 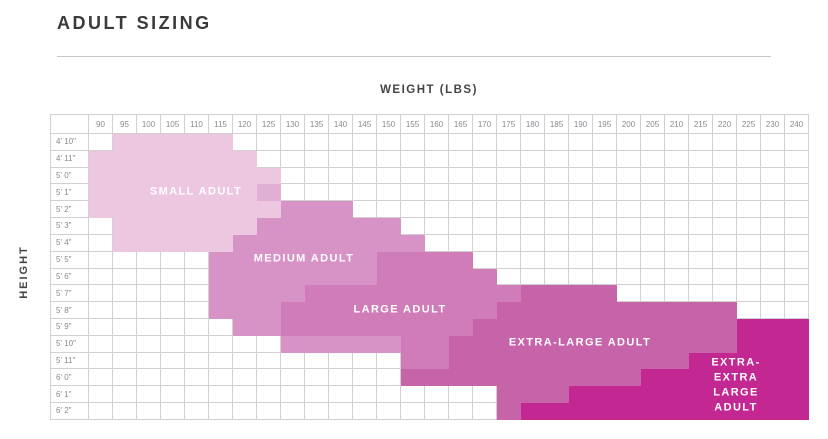 What do you see at coordinates (293, 124) in the screenshot?
I see `weight-header-cell: 130` at bounding box center [293, 124].